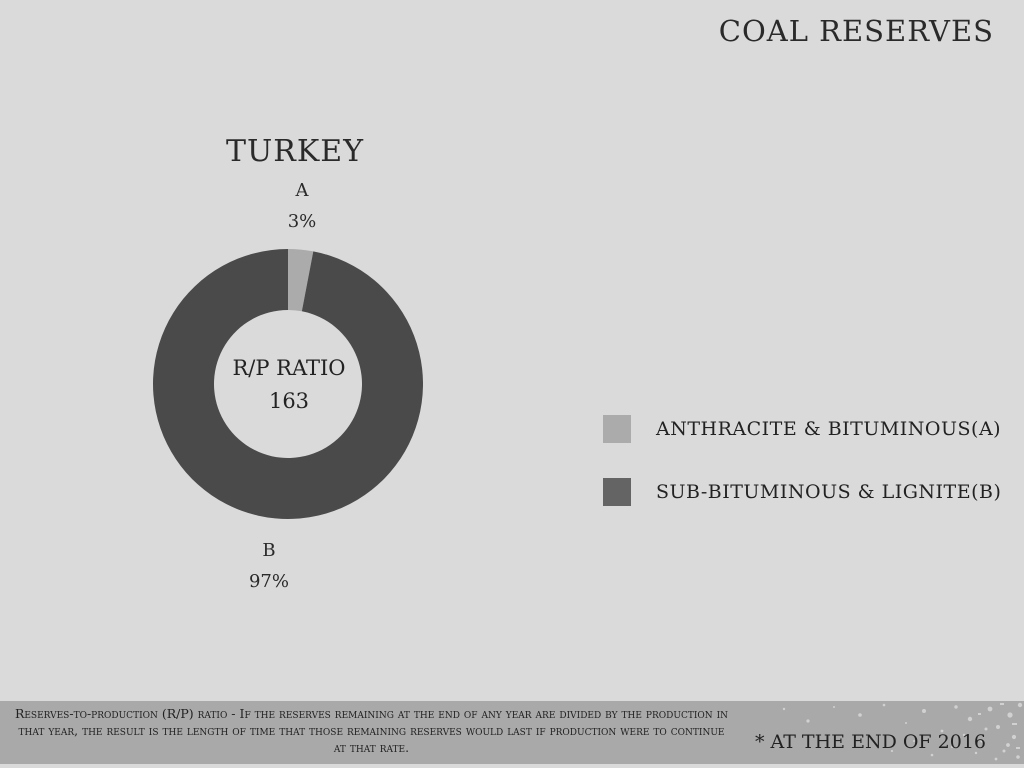  I want to click on legend-item-b: SUB-BITUMINOUS & LIGNITE(B), so click(802, 492).